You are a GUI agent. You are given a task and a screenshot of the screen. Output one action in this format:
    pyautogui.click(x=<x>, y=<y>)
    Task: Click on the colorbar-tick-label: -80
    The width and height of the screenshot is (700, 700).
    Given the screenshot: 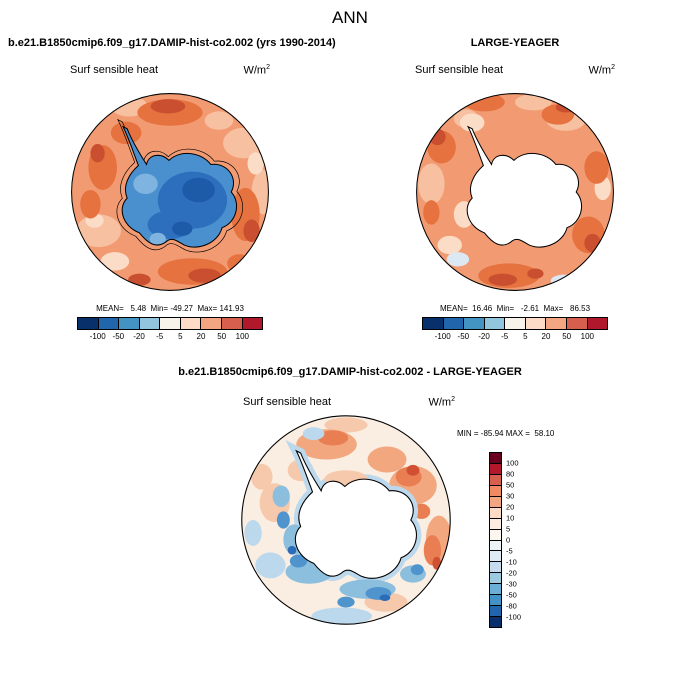 What is the action you would take?
    pyautogui.click(x=511, y=606)
    